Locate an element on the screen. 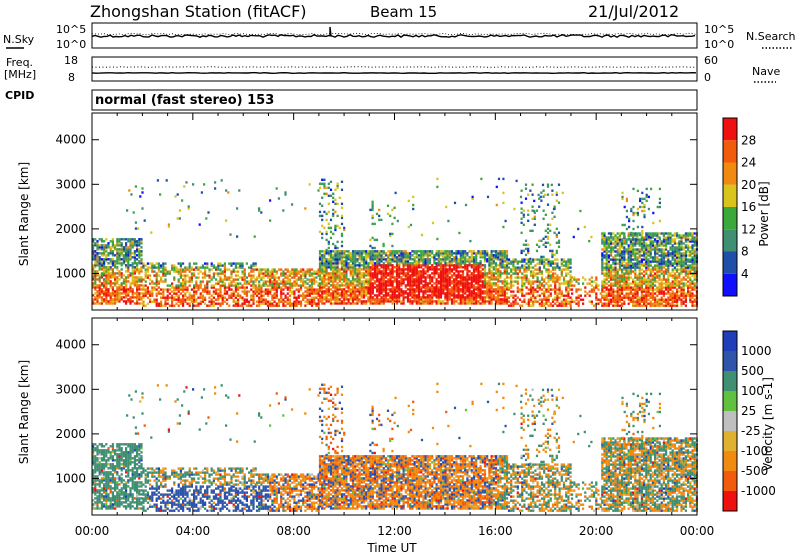 This screenshot has height=554, width=800. nave-label: Nave is located at coordinates (766, 71).